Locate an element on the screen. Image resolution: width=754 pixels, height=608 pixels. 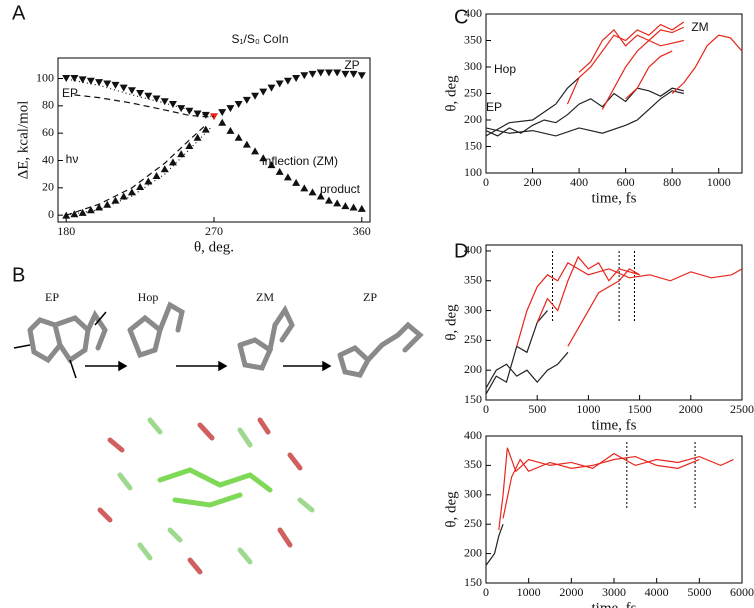
x-tick-label: 6000 is located at coordinates (742, 592).